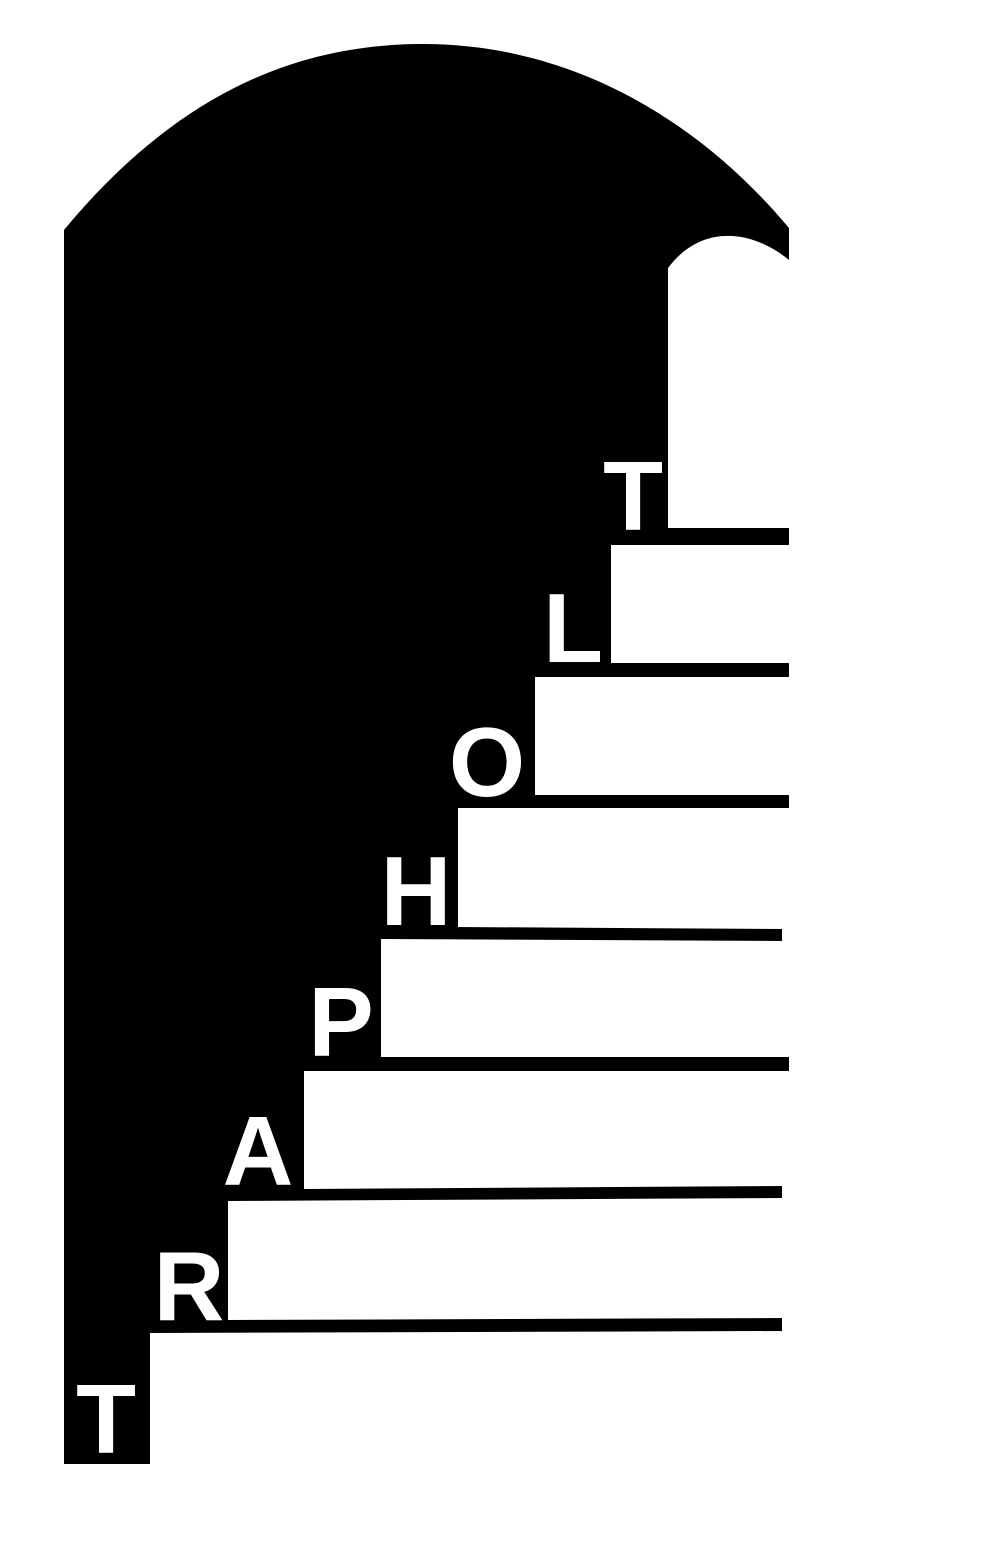 Image resolution: width=986 pixels, height=1550 pixels. What do you see at coordinates (416, 891) in the screenshot?
I see `letter-h: H` at bounding box center [416, 891].